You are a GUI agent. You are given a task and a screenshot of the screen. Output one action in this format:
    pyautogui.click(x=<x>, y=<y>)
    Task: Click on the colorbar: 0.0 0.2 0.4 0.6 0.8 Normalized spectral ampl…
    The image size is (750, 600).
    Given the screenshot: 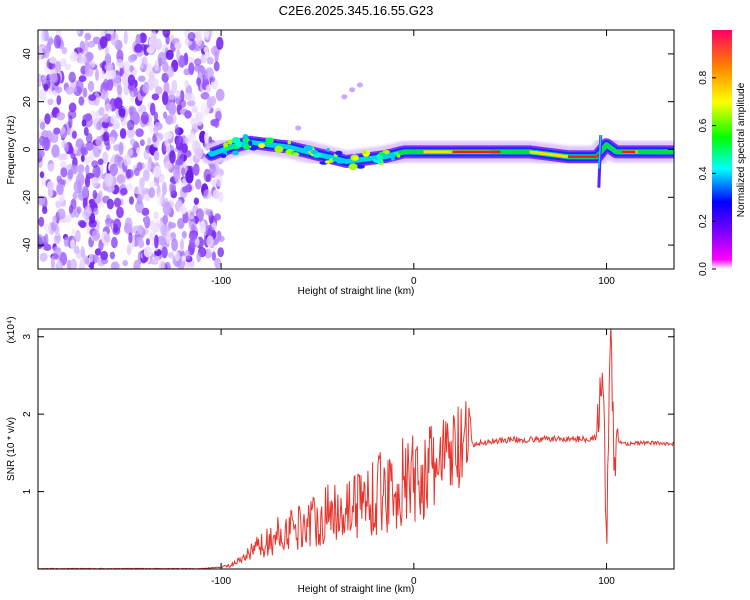 What is the action you would take?
    pyautogui.click(x=722, y=153)
    